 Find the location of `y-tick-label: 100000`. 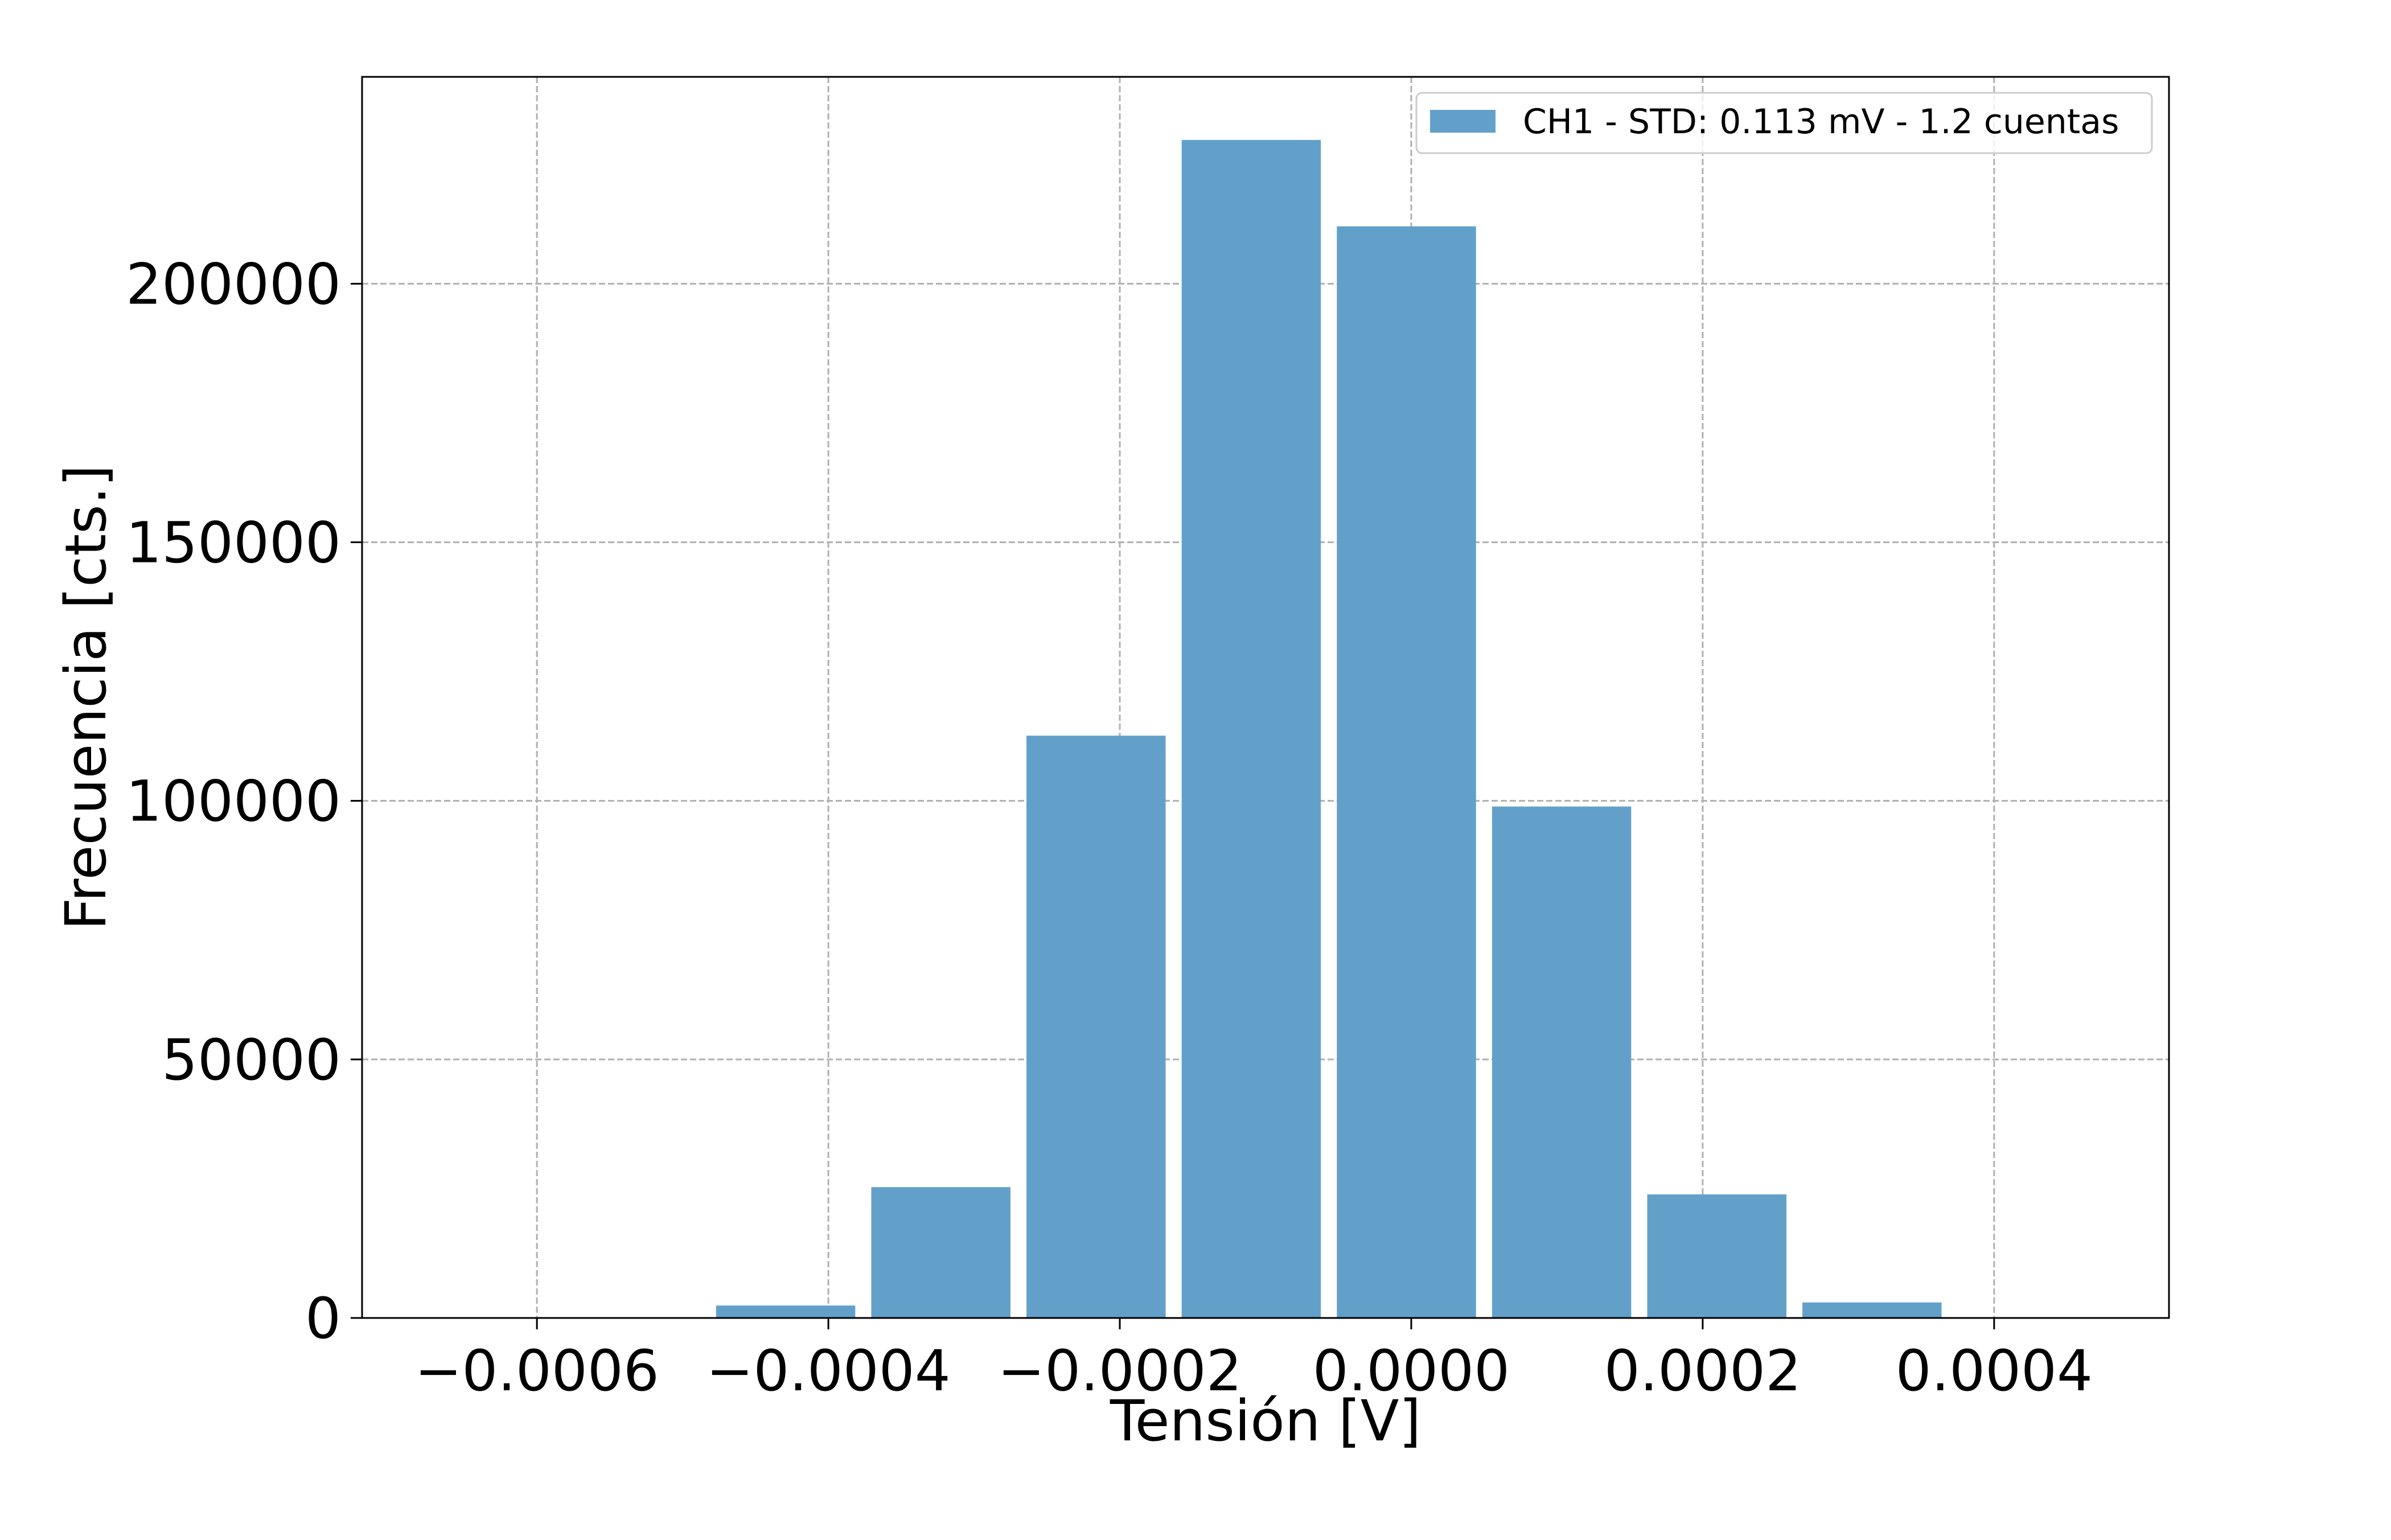

y-tick-label: 100000 is located at coordinates (233, 802).